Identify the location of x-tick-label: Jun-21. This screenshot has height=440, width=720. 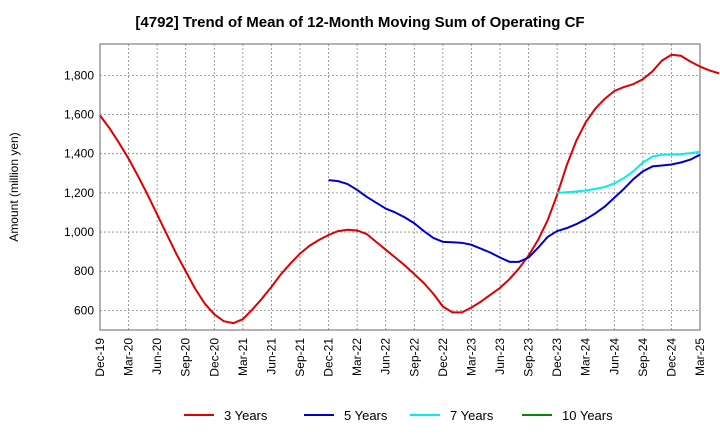
(271, 356).